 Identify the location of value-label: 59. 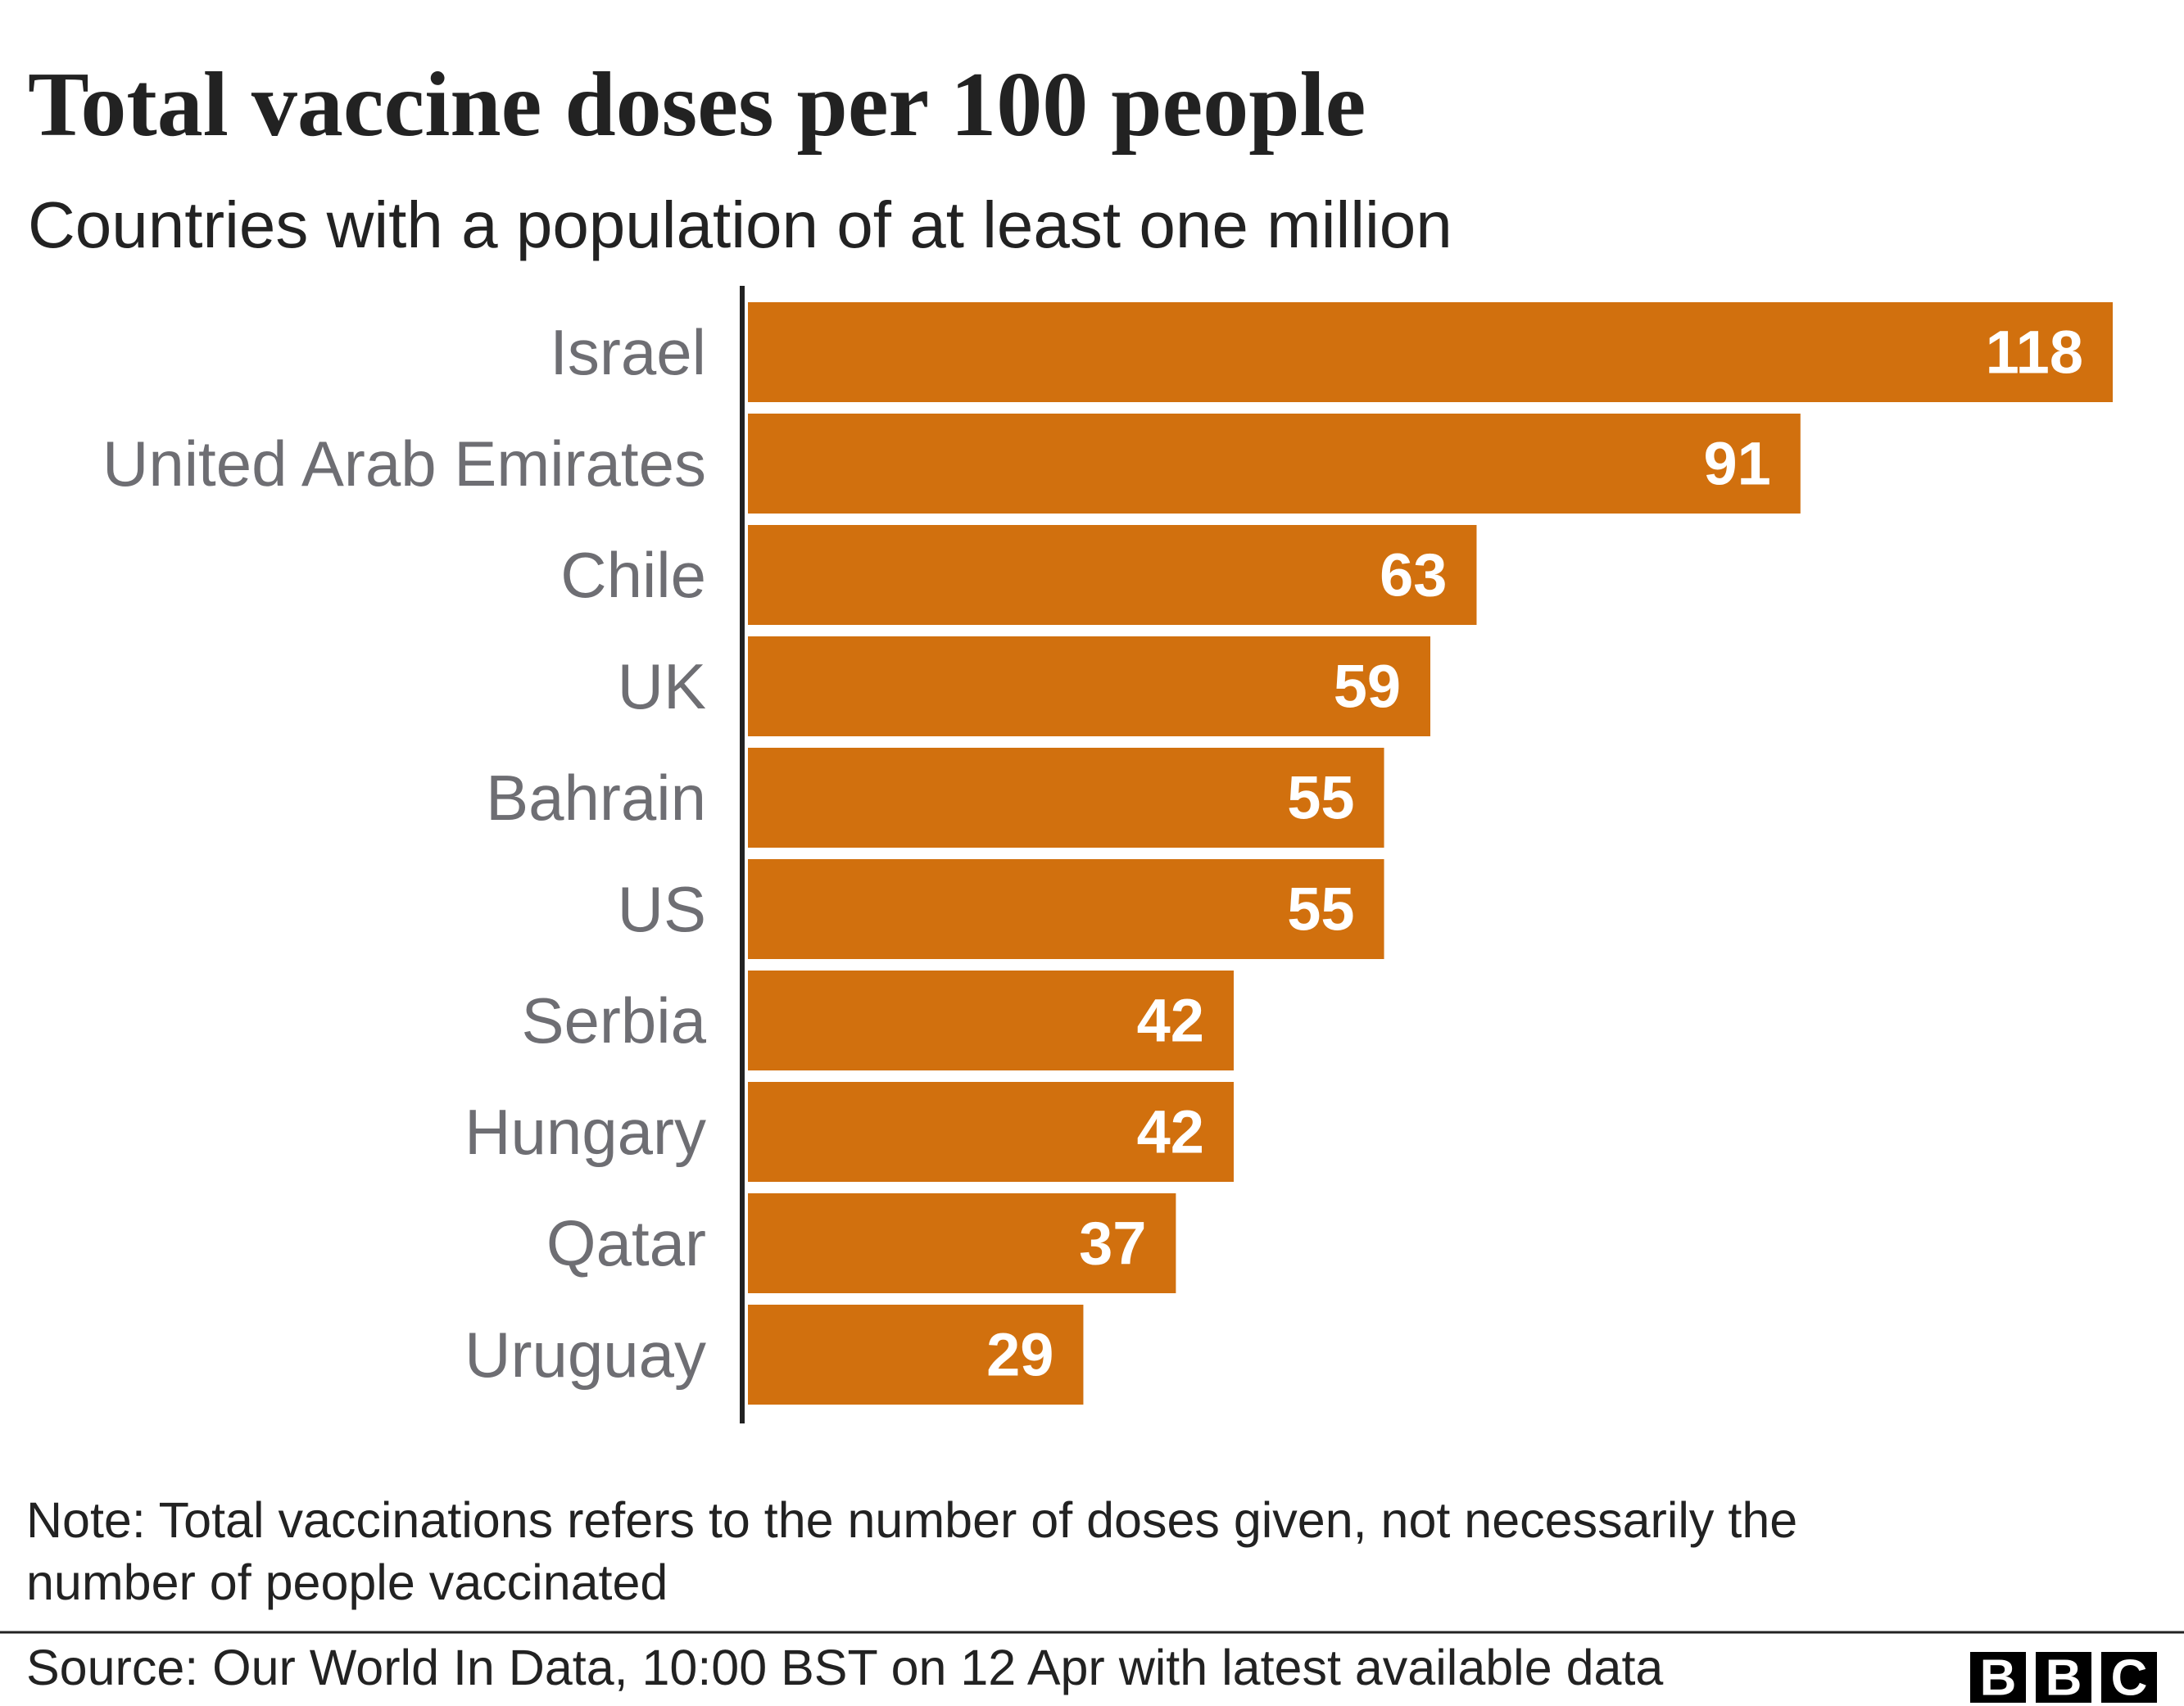
(1367, 687).